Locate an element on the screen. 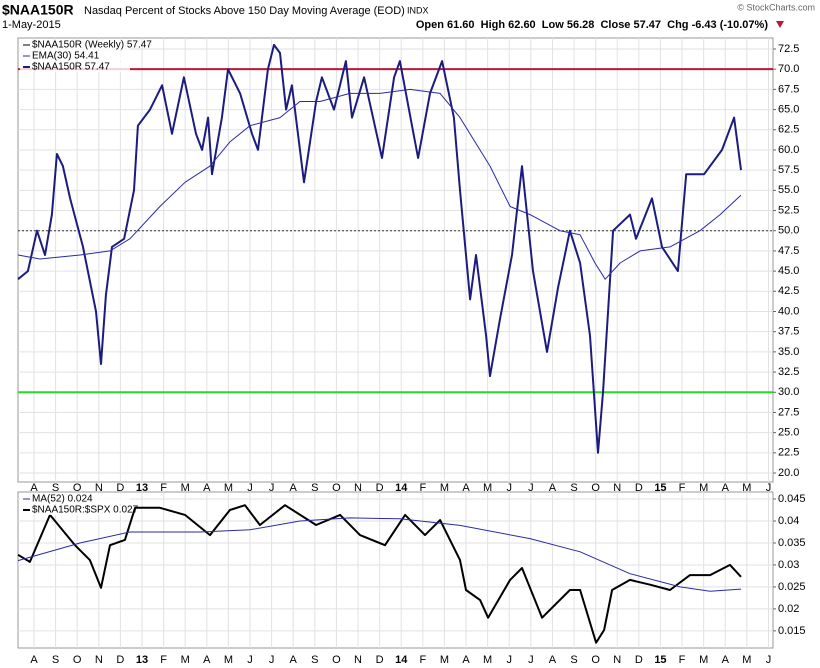 The image size is (820, 668). down-arrow is located at coordinates (780, 24).